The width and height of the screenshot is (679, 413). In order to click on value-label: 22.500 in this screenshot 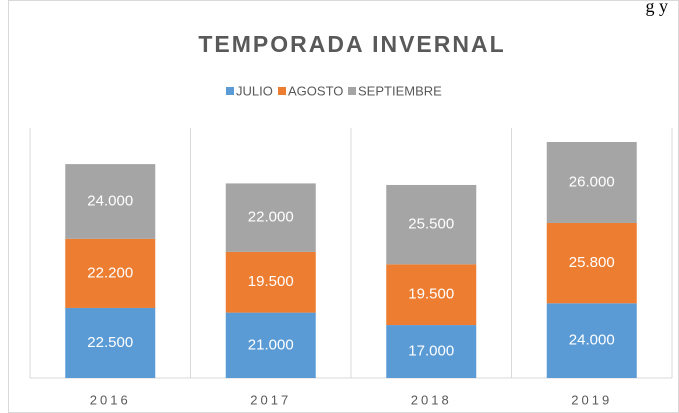, I will do `click(110, 342)`.